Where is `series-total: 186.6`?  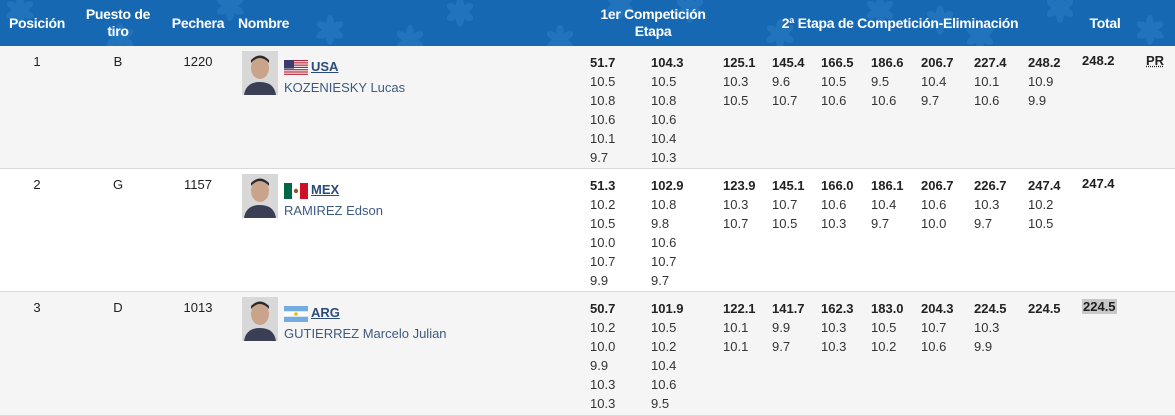 series-total: 186.6 is located at coordinates (887, 62).